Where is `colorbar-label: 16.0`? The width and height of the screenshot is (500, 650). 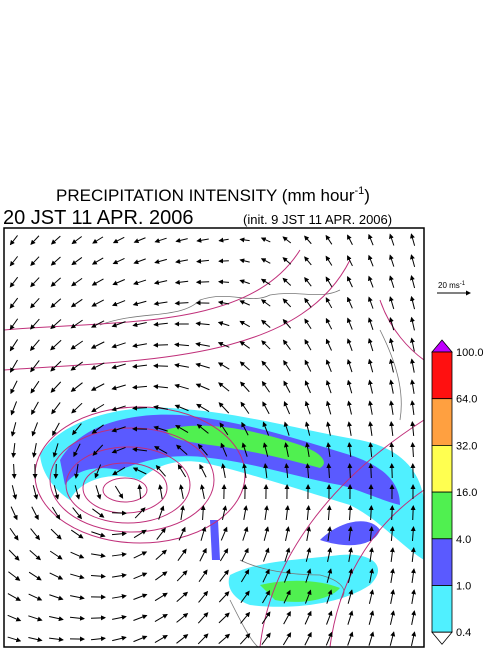 colorbar-label: 16.0 is located at coordinates (466, 493).